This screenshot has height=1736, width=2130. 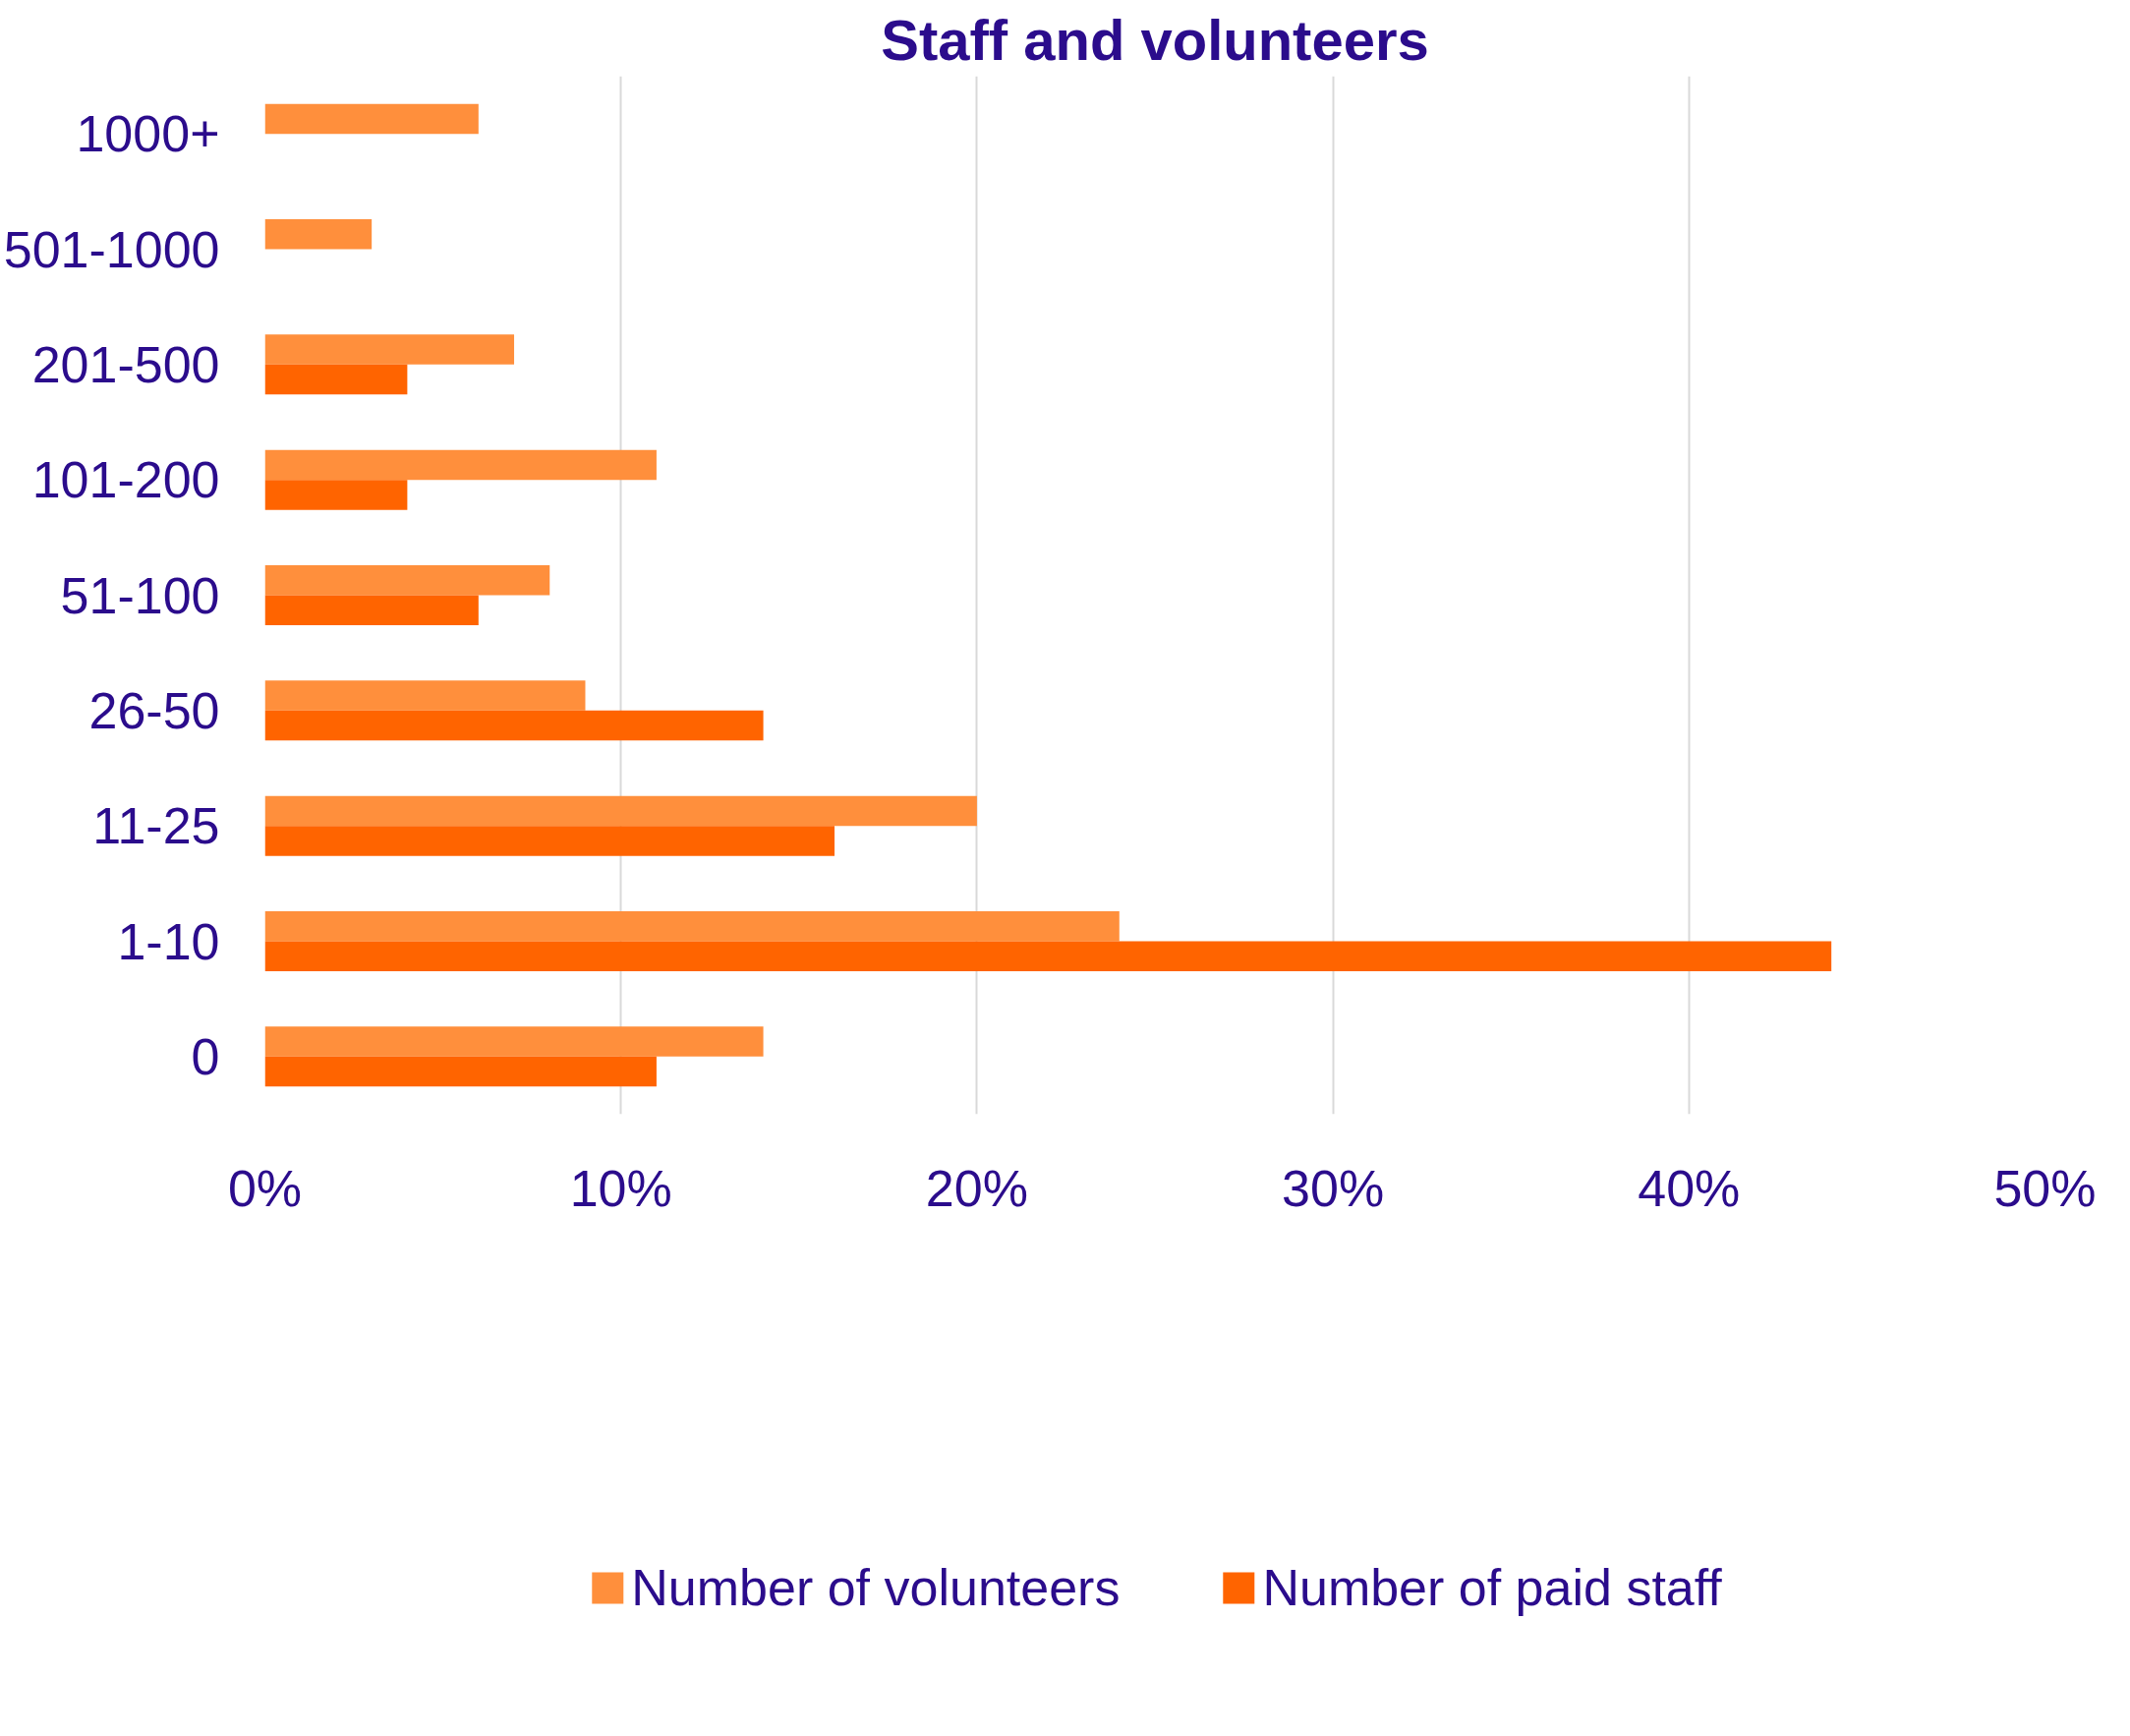 I want to click on y-tick-label: 1-10, so click(x=168, y=941).